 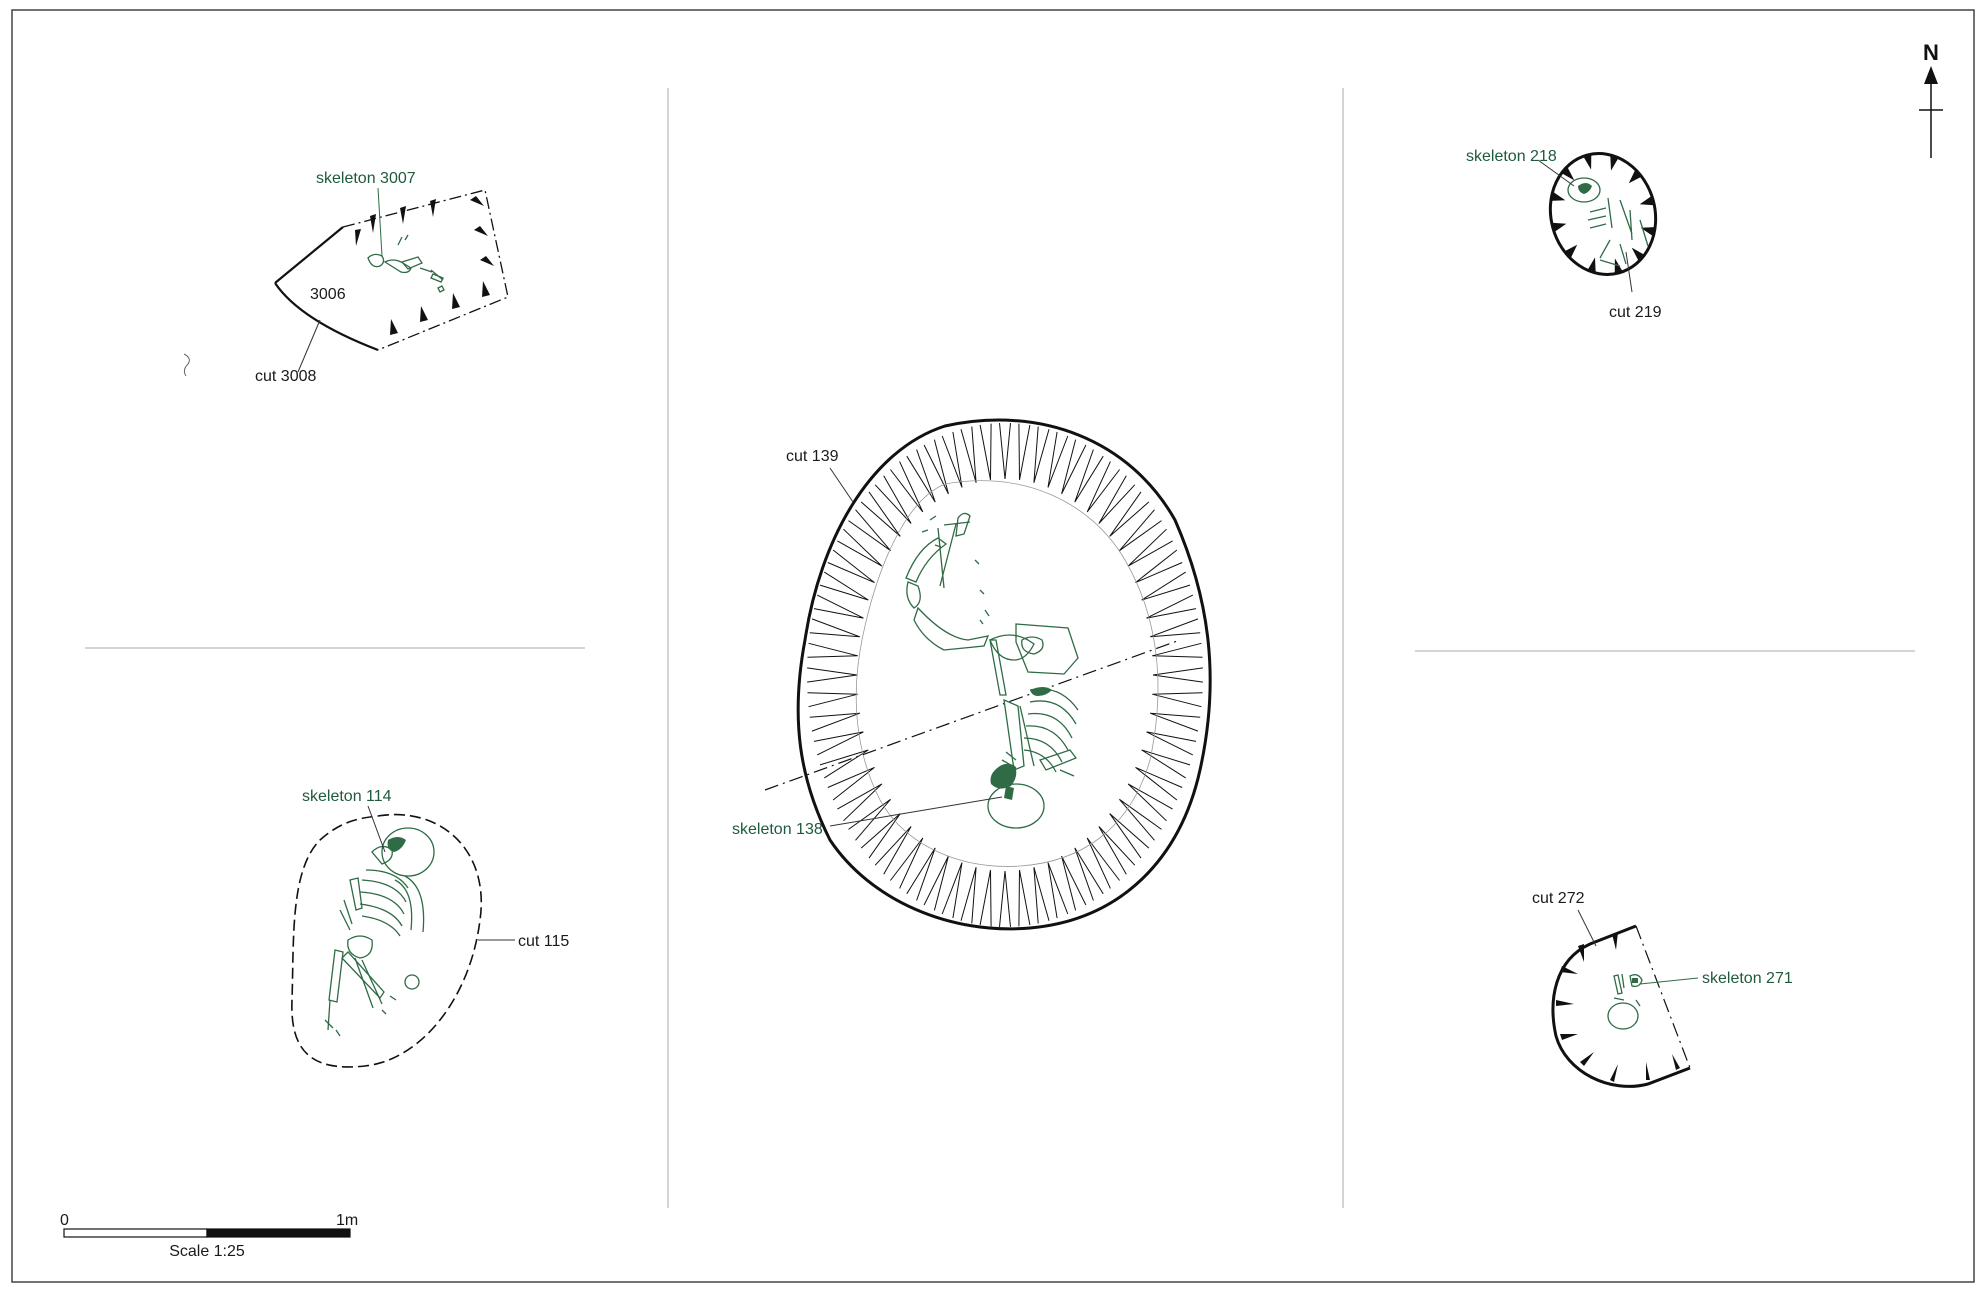 What do you see at coordinates (1663, 997) in the screenshot?
I see `cut-272-section-edge` at bounding box center [1663, 997].